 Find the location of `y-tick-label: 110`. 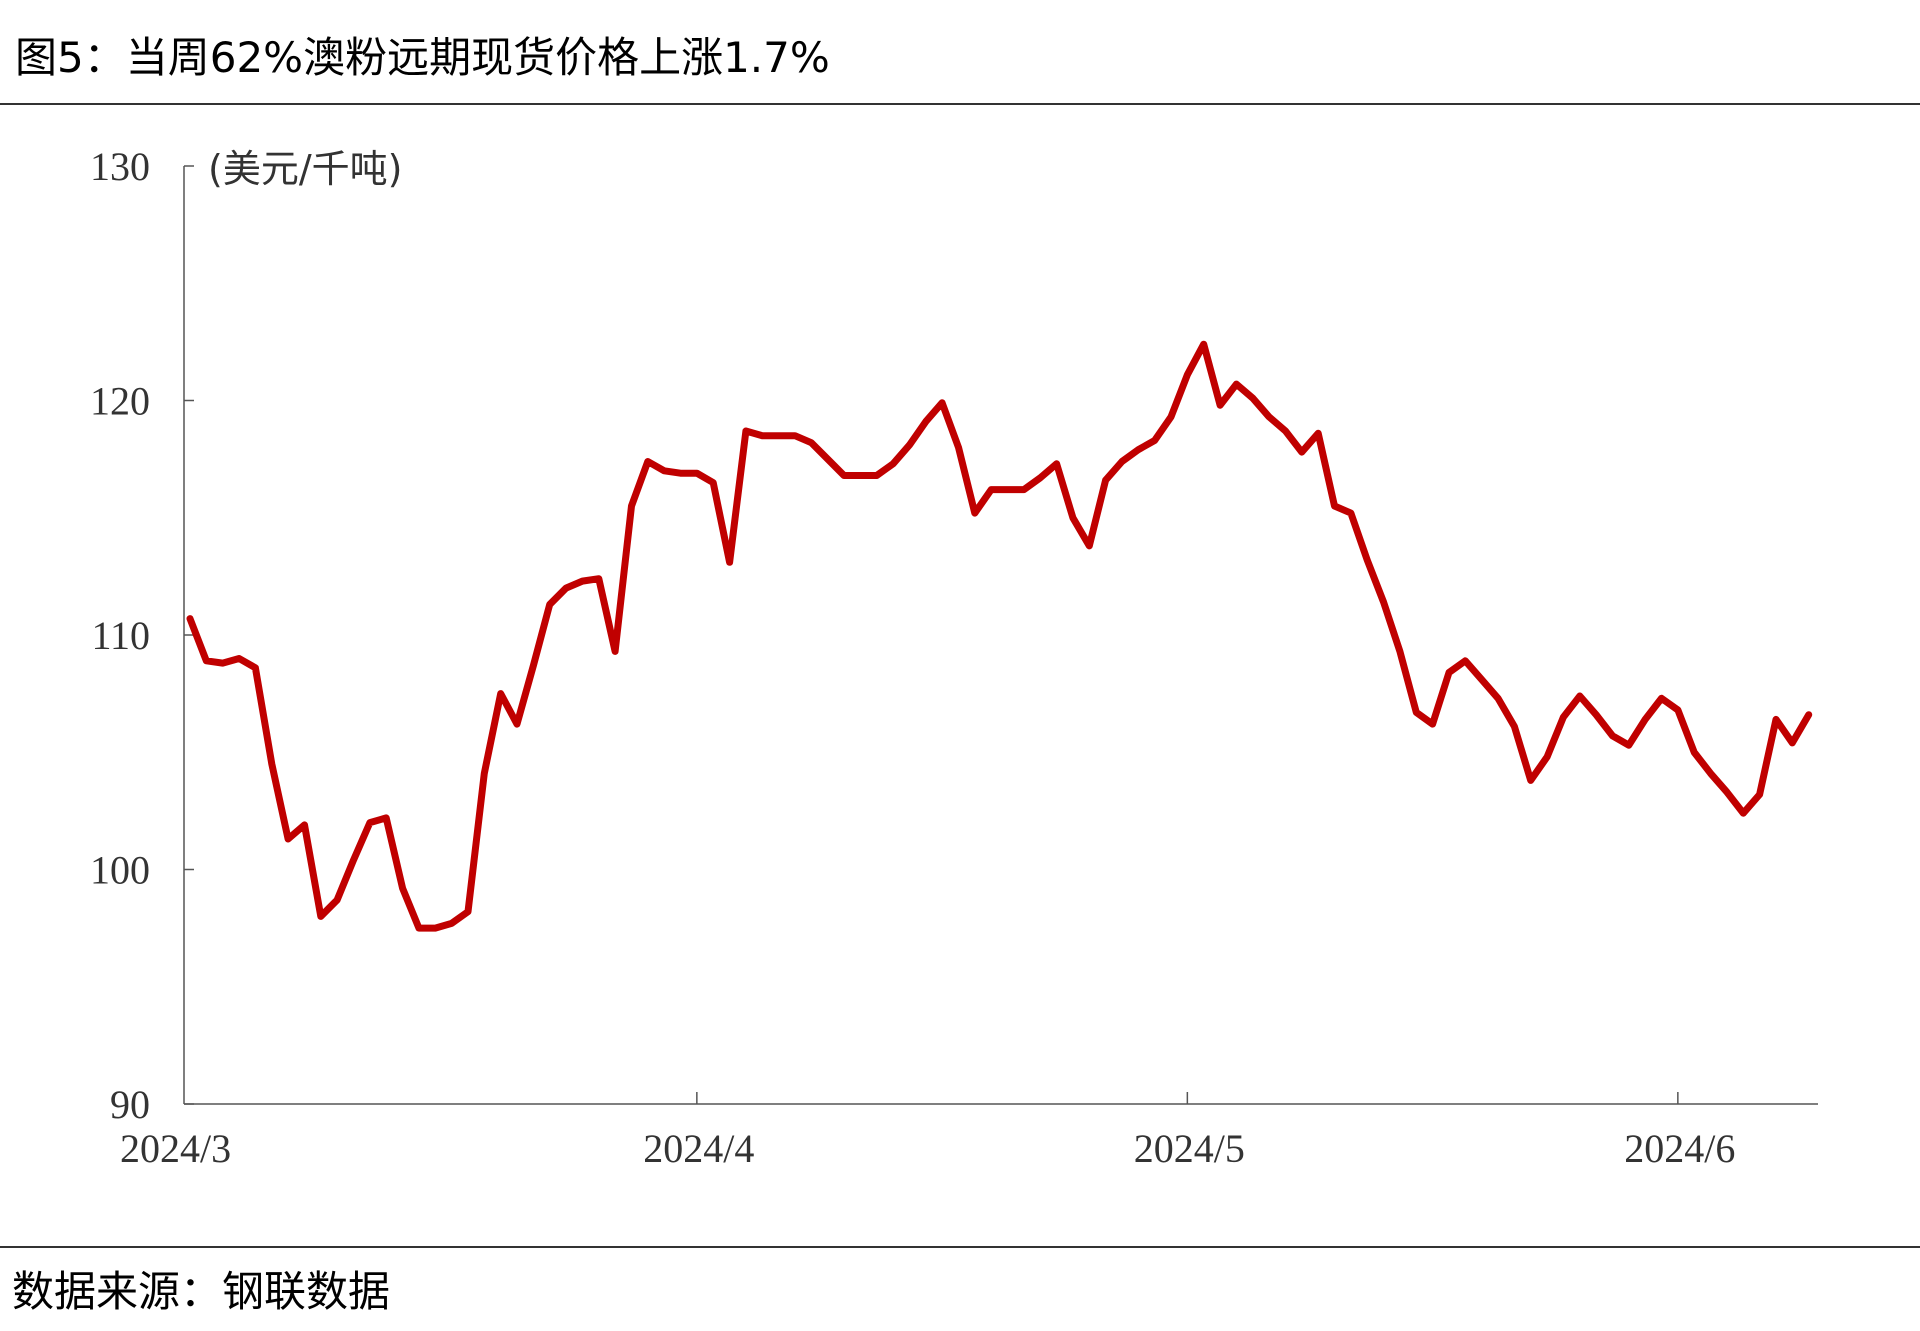

y-tick-label: 110 is located at coordinates (120, 635).